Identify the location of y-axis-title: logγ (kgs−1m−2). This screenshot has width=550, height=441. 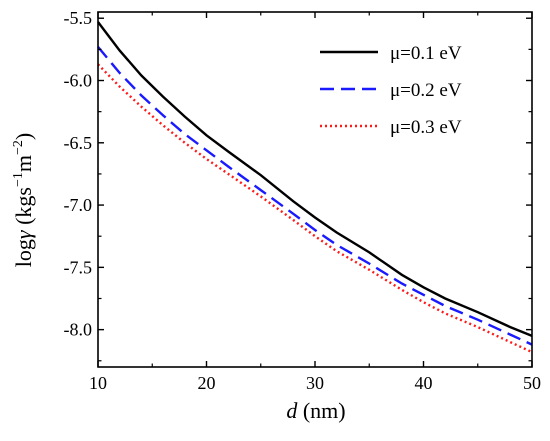
(23, 200).